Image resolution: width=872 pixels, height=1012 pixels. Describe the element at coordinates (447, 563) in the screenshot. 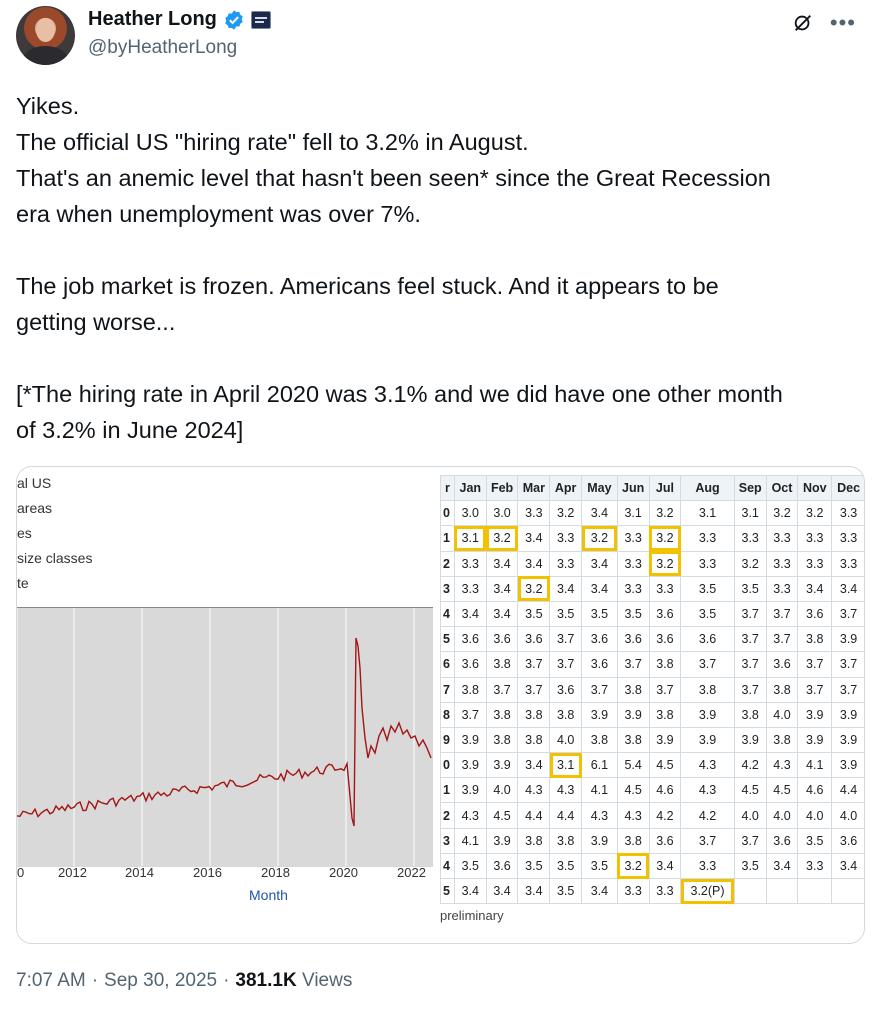

I see `year-cell: 2` at that location.